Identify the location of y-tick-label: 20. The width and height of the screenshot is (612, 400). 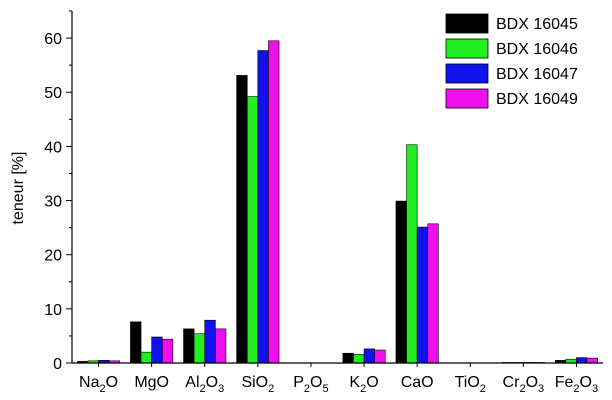
(53, 256).